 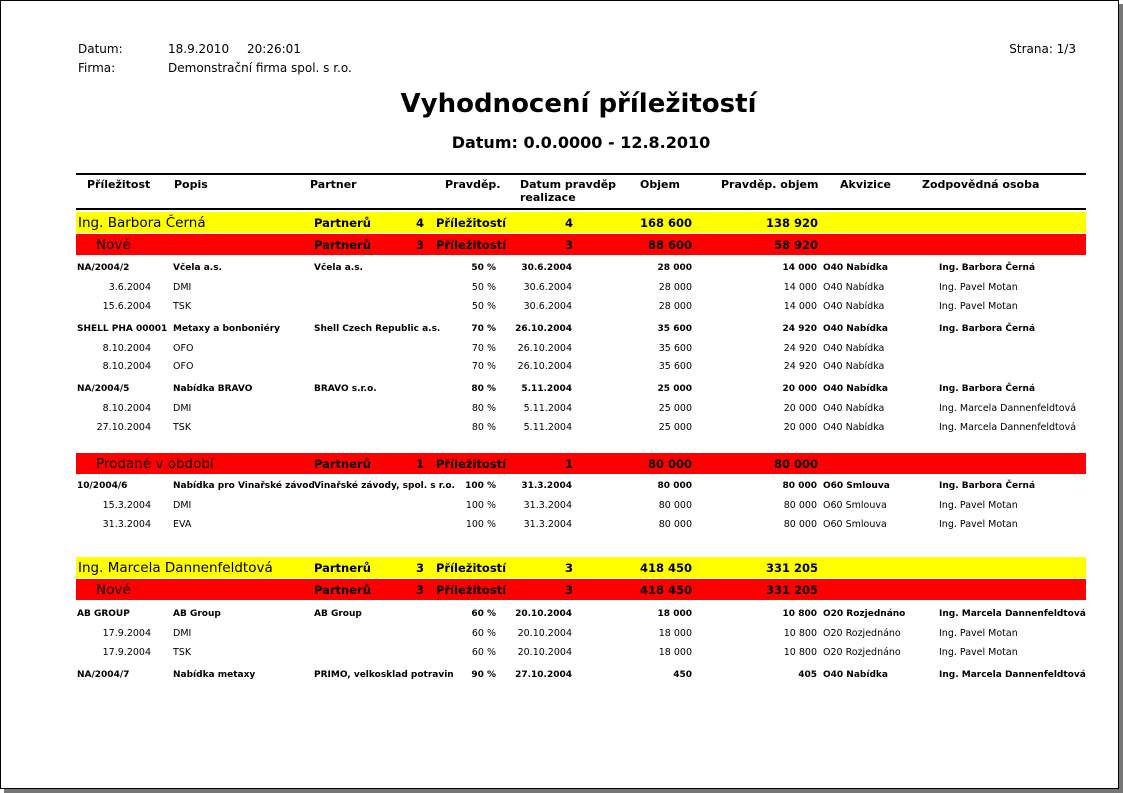 I want to click on responsible-person: Ing. Barbora Černá, so click(x=987, y=389).